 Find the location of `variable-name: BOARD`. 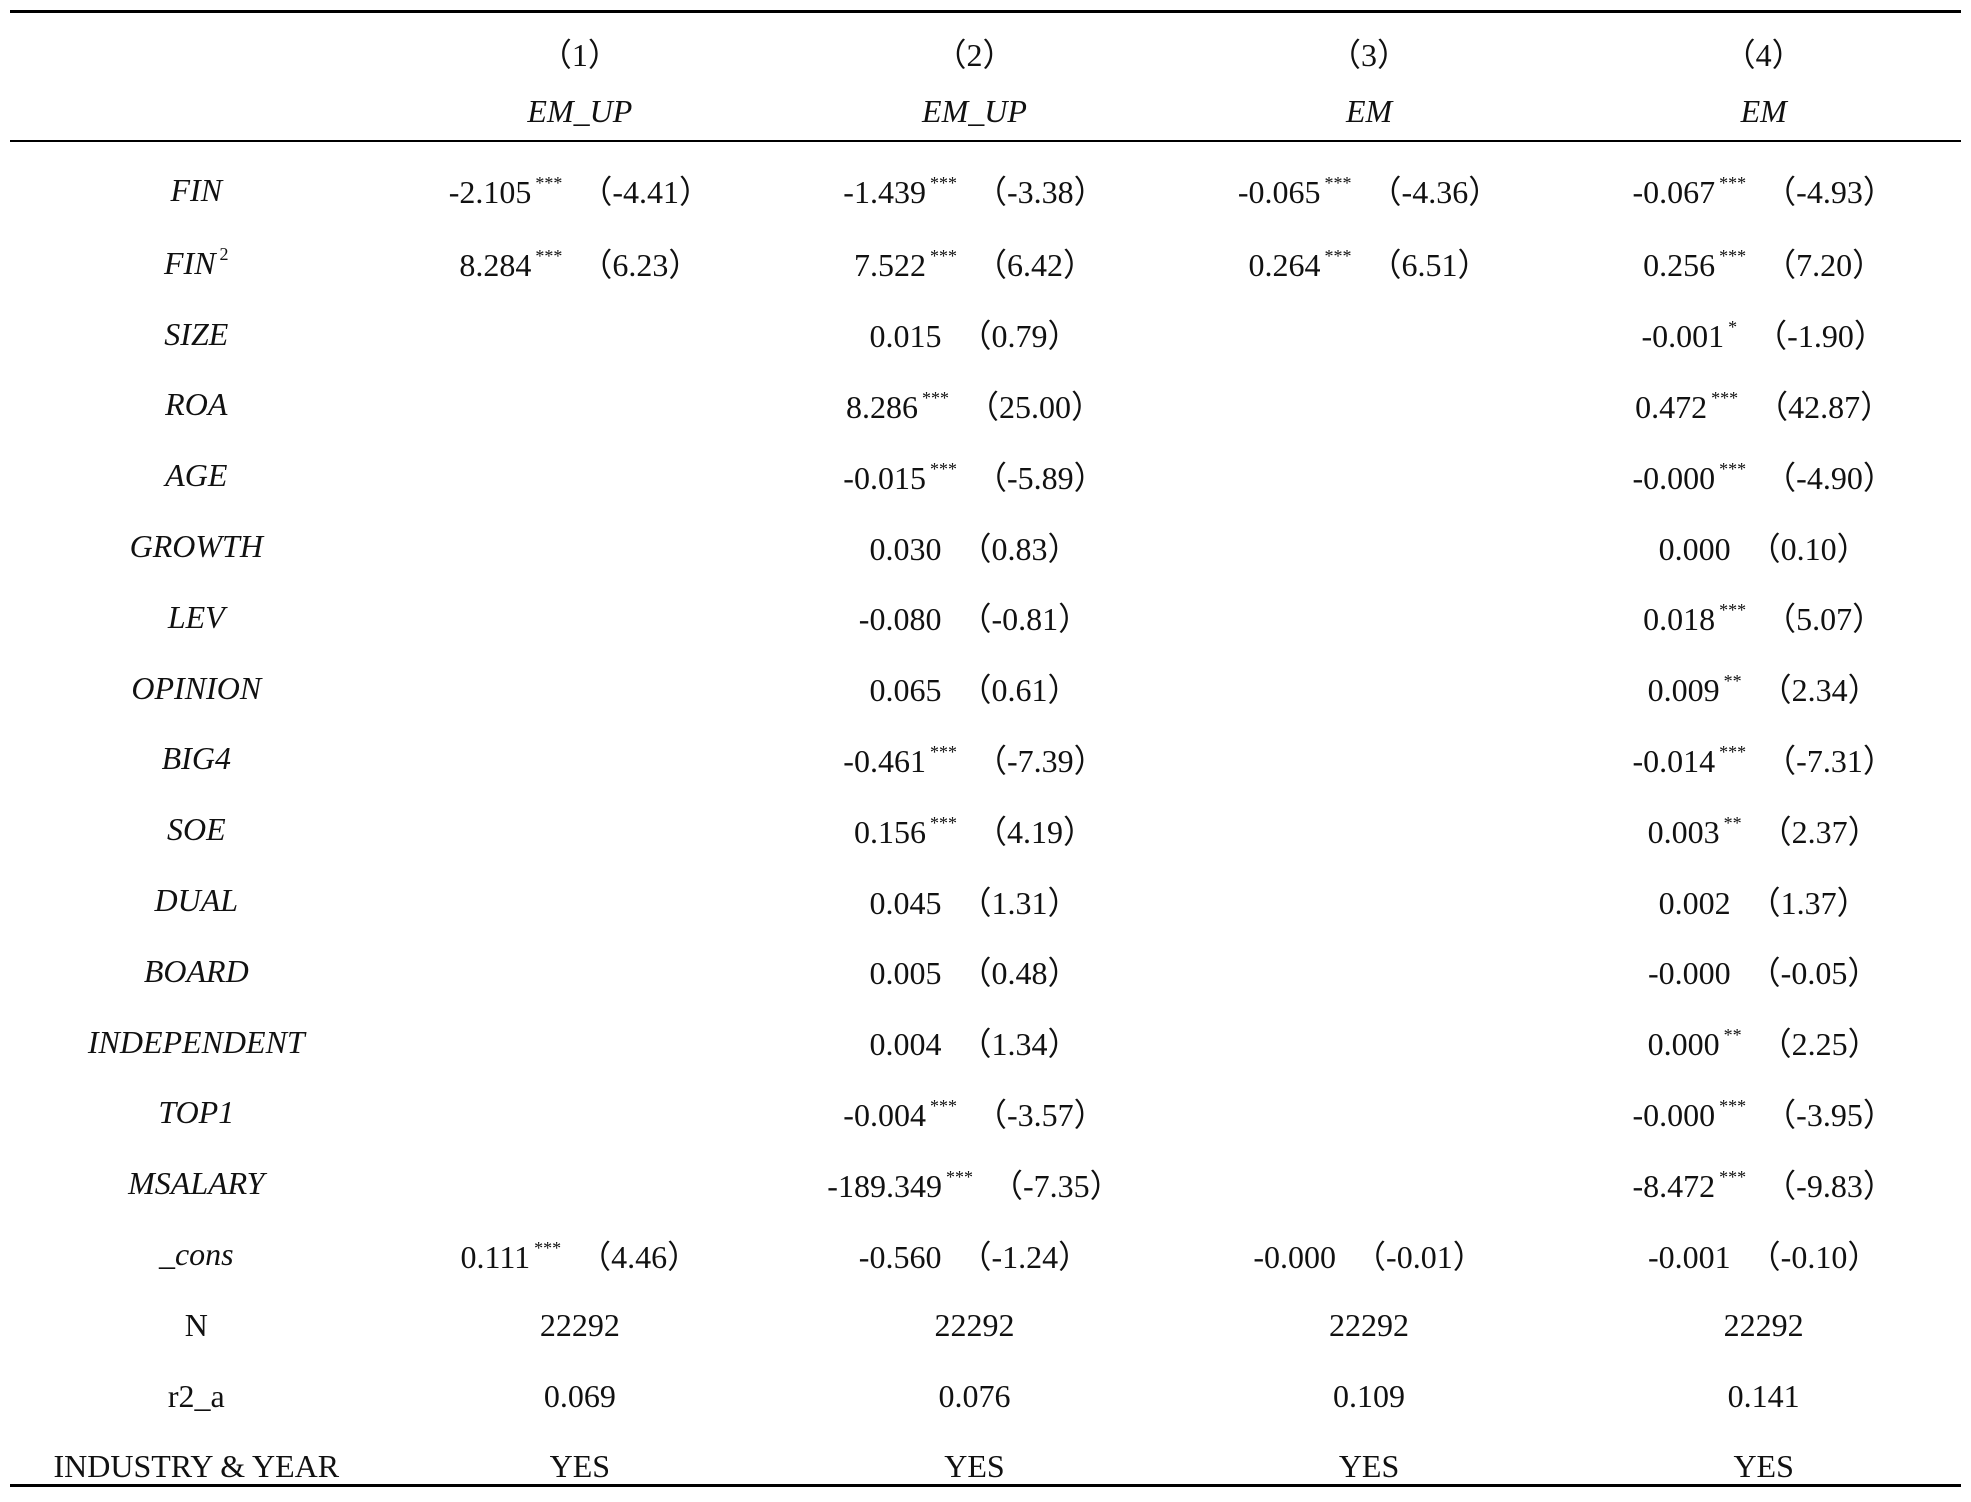

variable-name: BOARD is located at coordinates (196, 970).